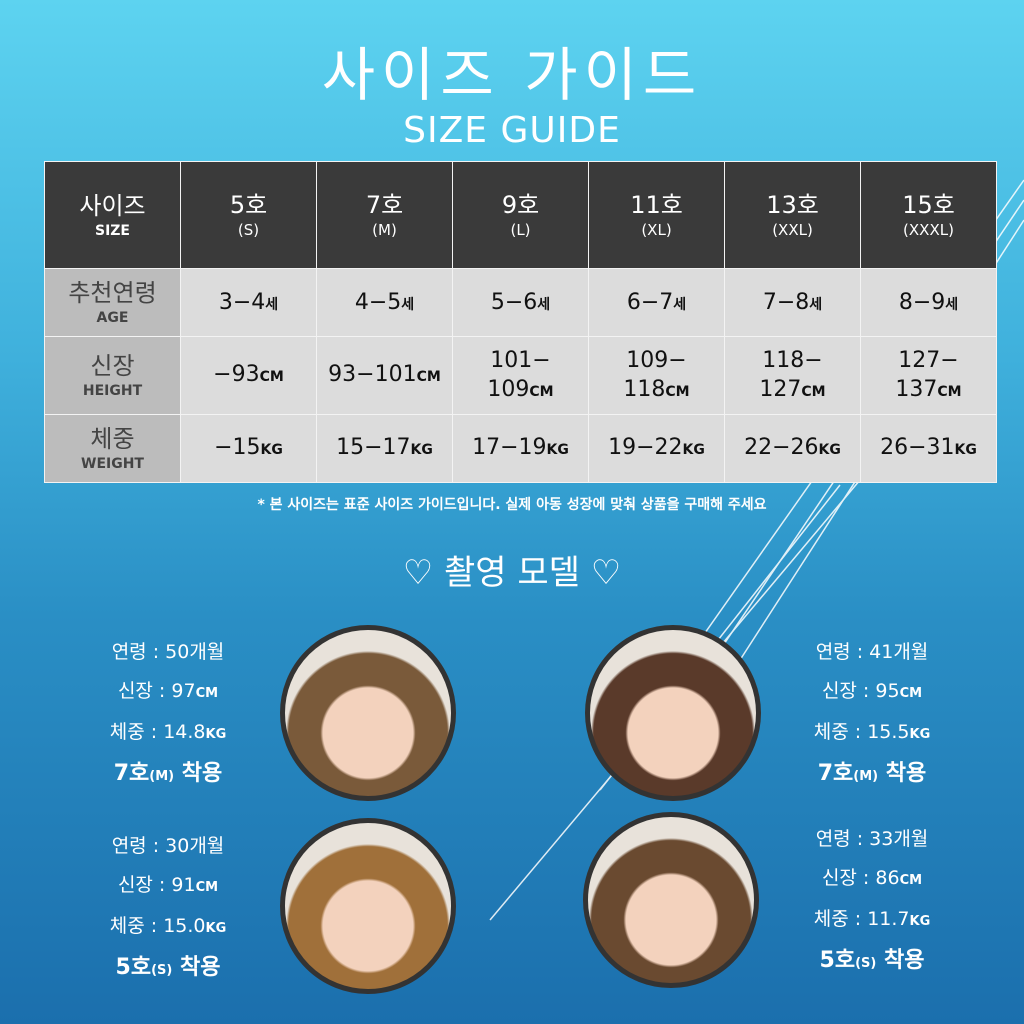 The height and width of the screenshot is (1024, 1024). I want to click on table-cell: −93CM, so click(248, 376).